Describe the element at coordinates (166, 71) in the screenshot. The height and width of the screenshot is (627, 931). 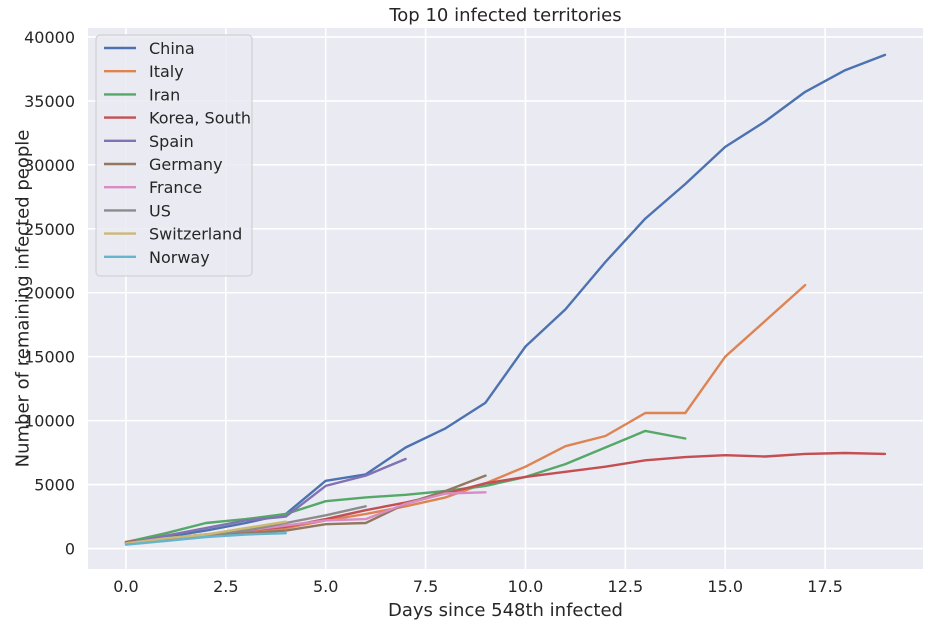
I see `legend-label-italy: Italy` at that location.